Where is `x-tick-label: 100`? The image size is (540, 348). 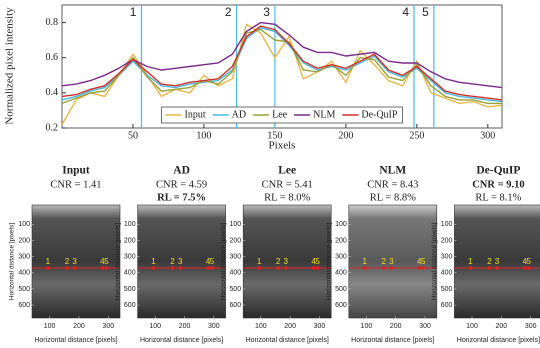
x-tick-label: 100 is located at coordinates (203, 135).